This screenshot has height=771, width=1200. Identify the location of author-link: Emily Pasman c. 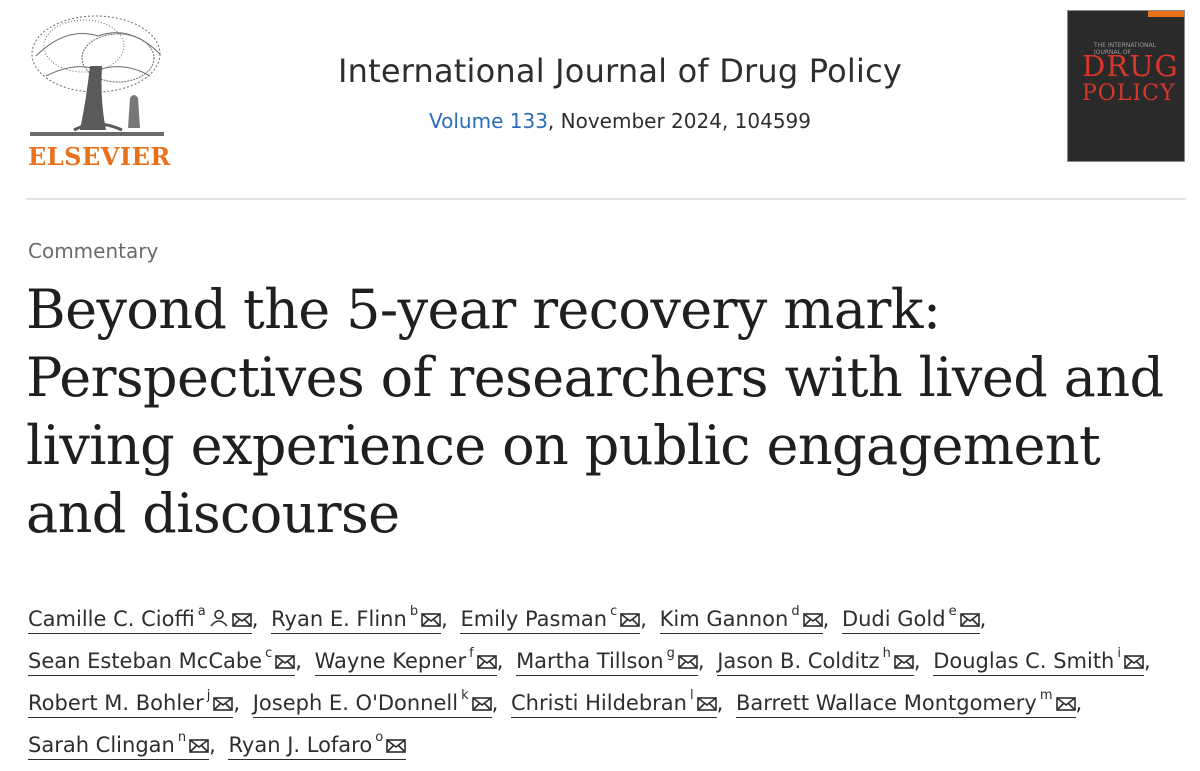
(550, 618).